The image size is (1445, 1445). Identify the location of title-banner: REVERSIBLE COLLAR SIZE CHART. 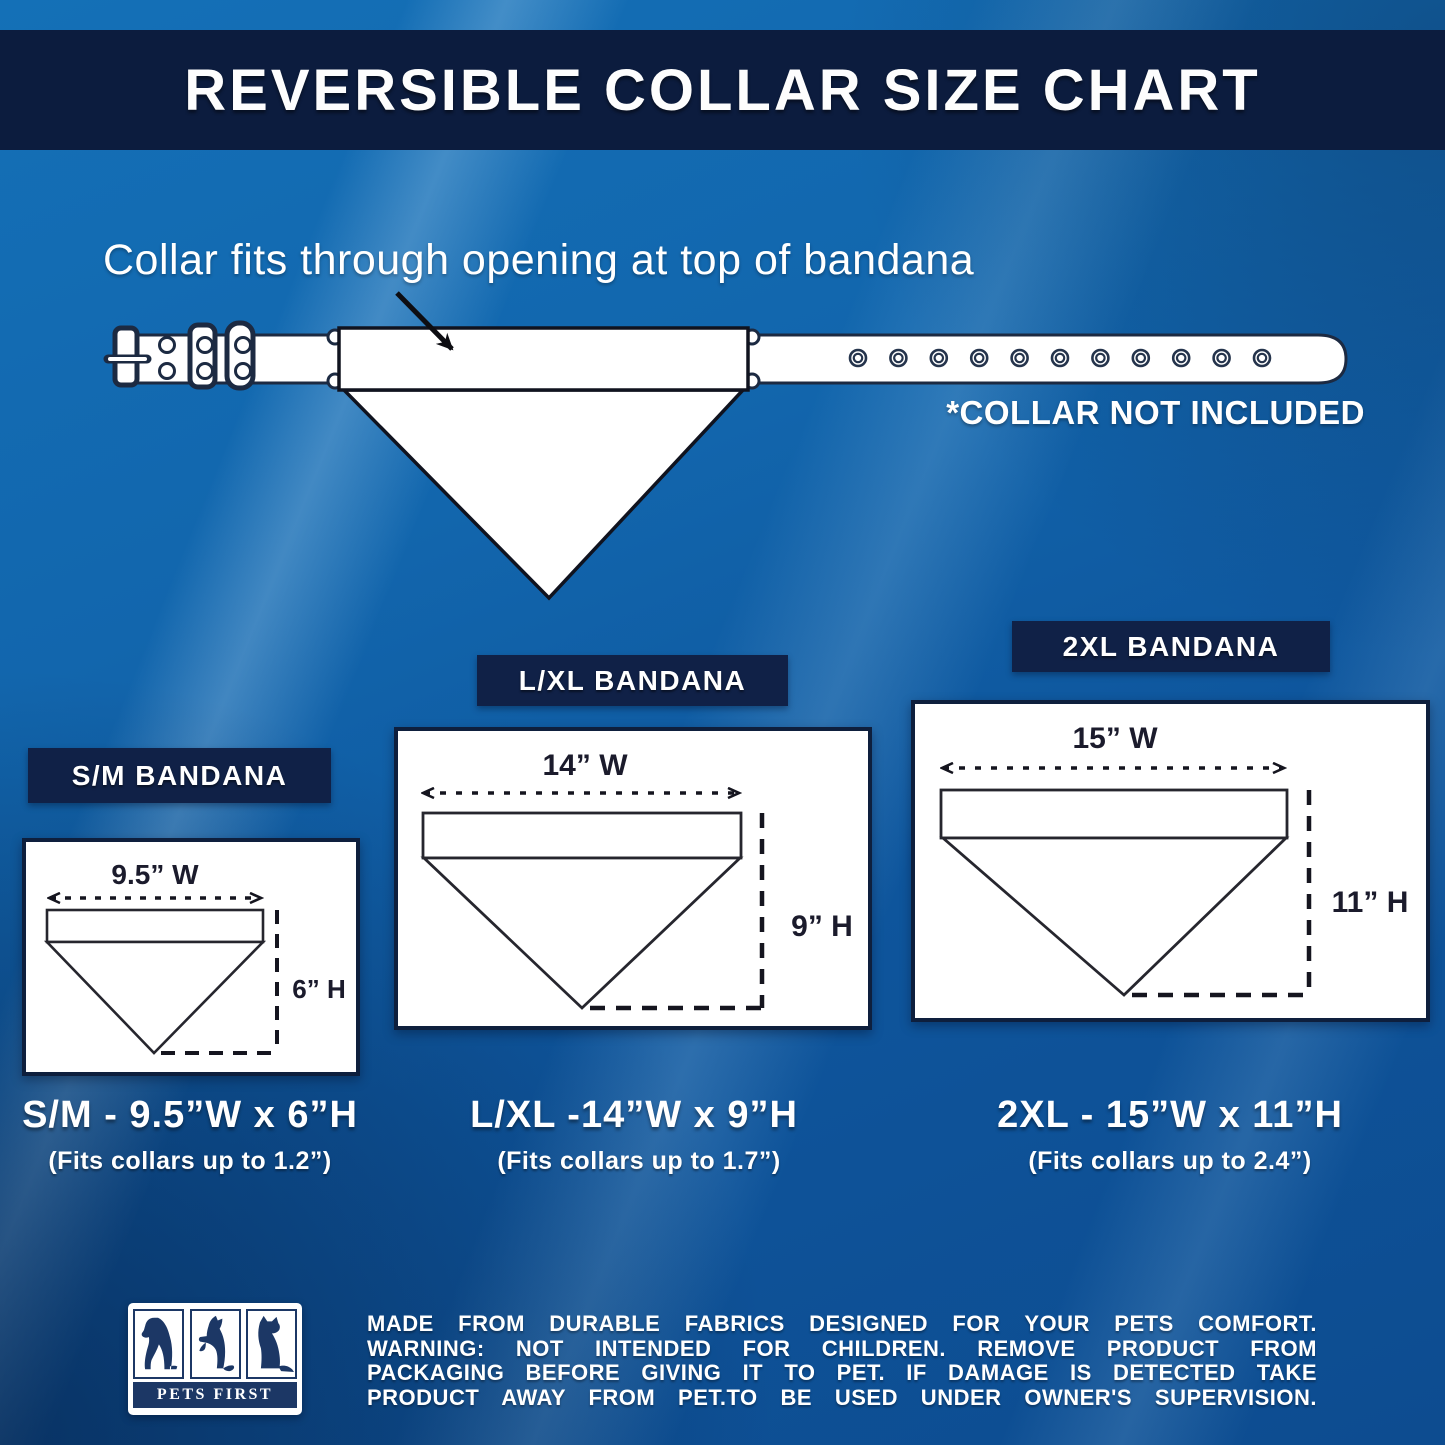
(722, 90).